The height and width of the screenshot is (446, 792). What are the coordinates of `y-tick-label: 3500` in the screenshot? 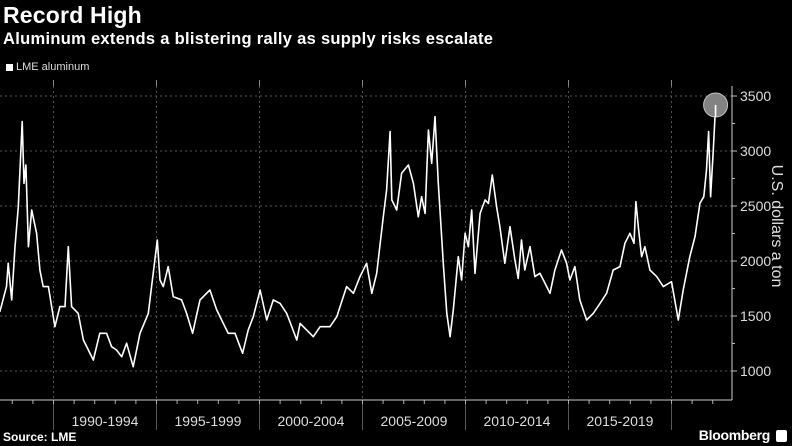 It's located at (755, 96).